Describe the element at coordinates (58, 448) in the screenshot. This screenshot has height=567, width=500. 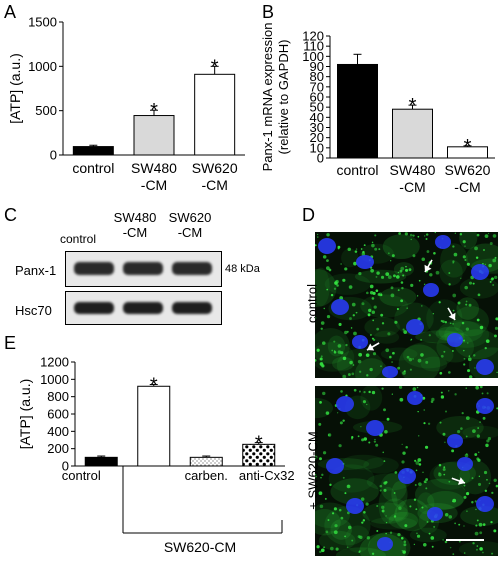
I see `y-tick-label: 200` at that location.